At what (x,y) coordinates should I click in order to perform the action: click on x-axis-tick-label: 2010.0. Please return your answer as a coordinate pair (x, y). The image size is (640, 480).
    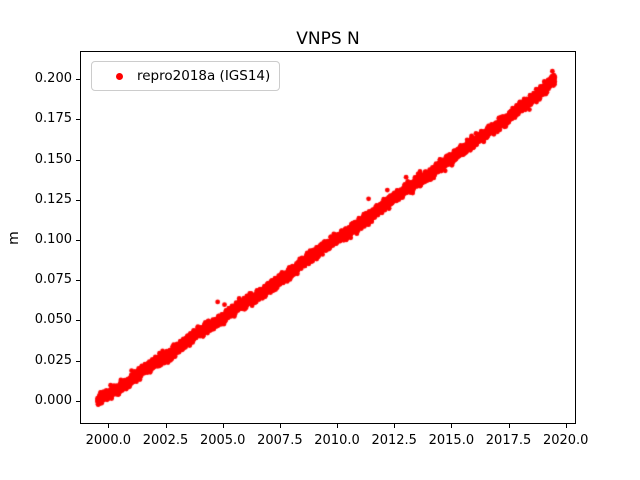
    Looking at the image, I should click on (337, 440).